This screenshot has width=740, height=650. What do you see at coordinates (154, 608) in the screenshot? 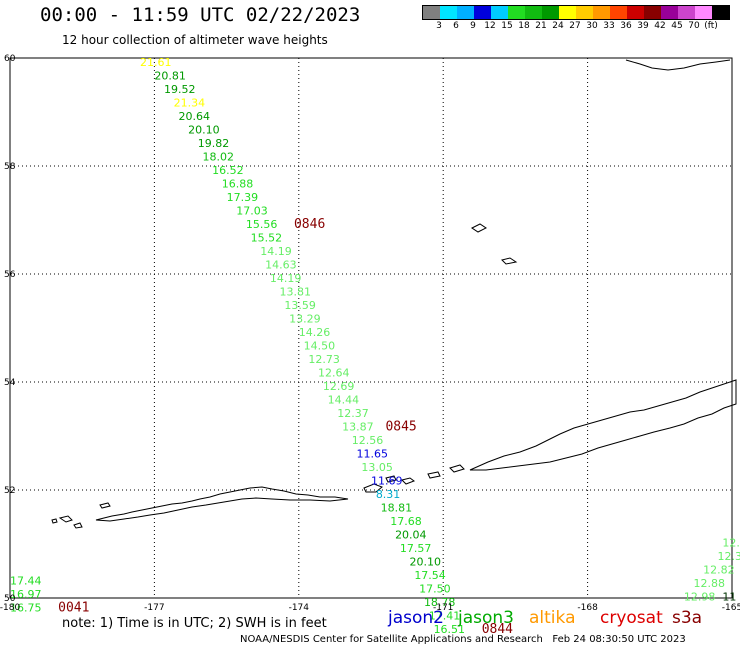
I see `lon-tick-label: -177` at bounding box center [154, 608].